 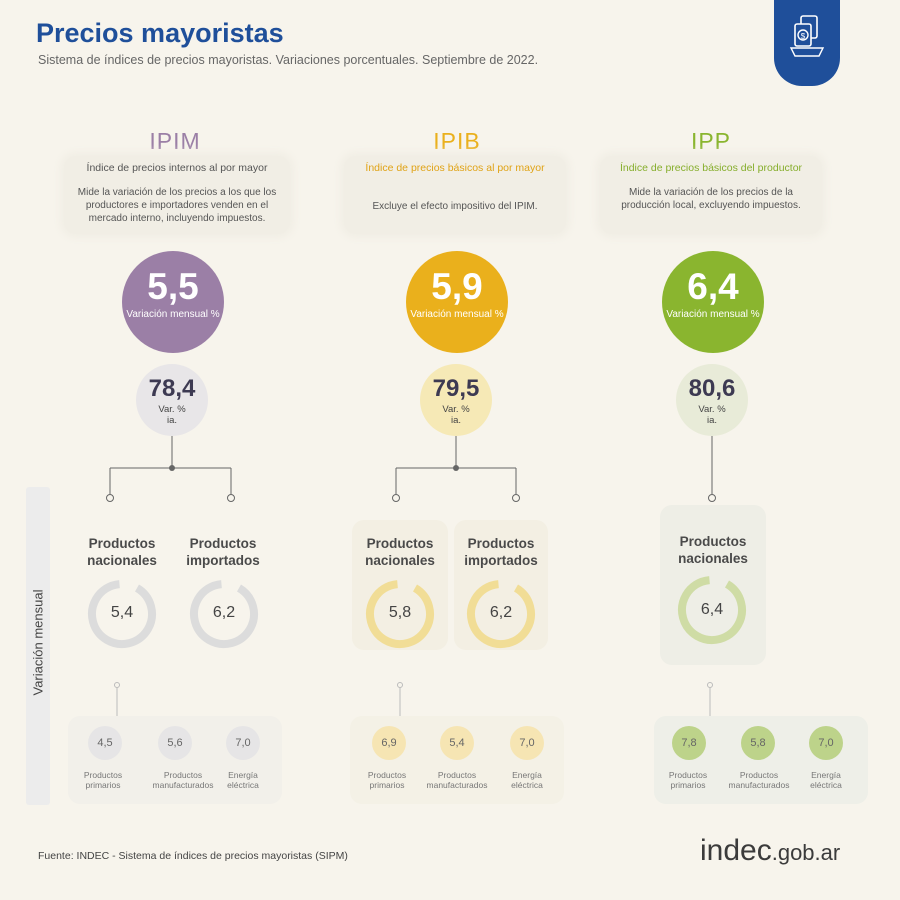 What do you see at coordinates (175, 141) in the screenshot?
I see `ipim-heading: IPIM` at bounding box center [175, 141].